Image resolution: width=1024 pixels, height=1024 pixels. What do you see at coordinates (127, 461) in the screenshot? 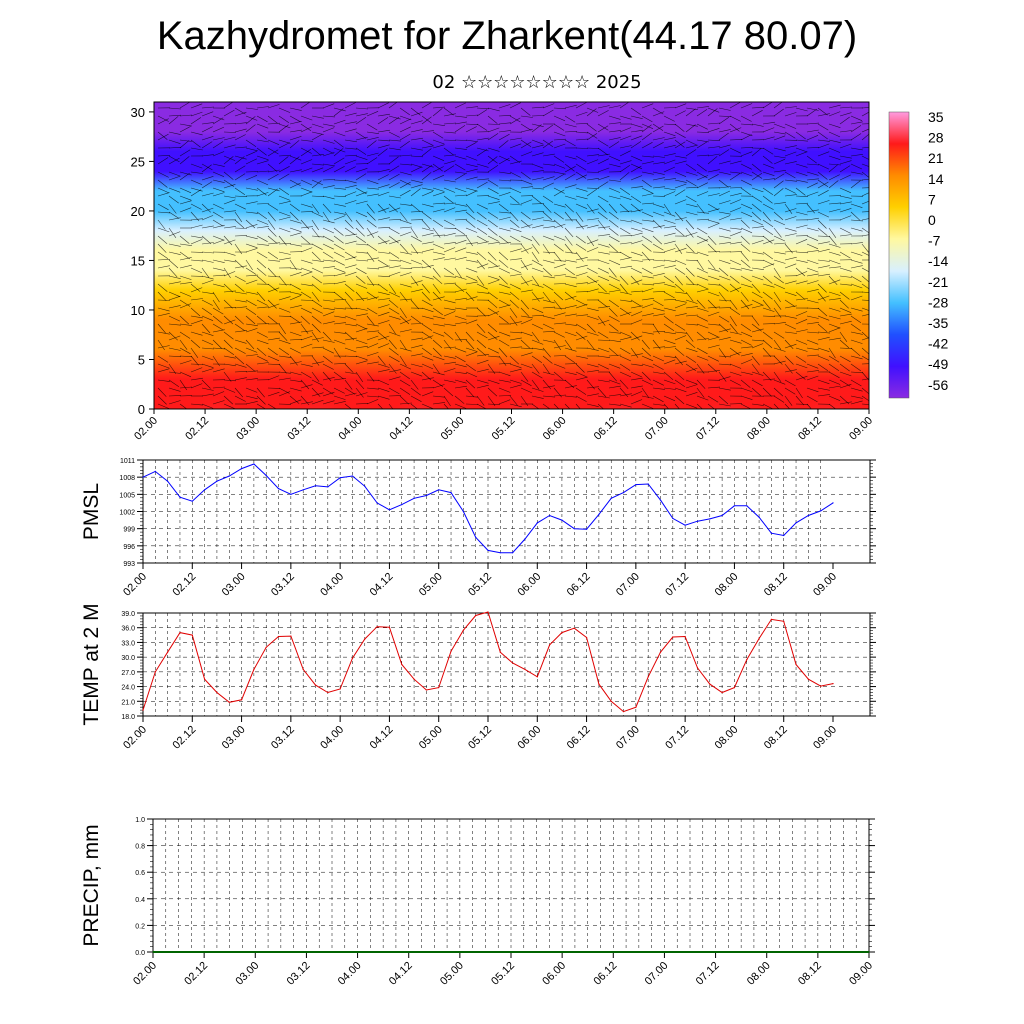
I see `y-tick-label: 1011` at bounding box center [127, 461].